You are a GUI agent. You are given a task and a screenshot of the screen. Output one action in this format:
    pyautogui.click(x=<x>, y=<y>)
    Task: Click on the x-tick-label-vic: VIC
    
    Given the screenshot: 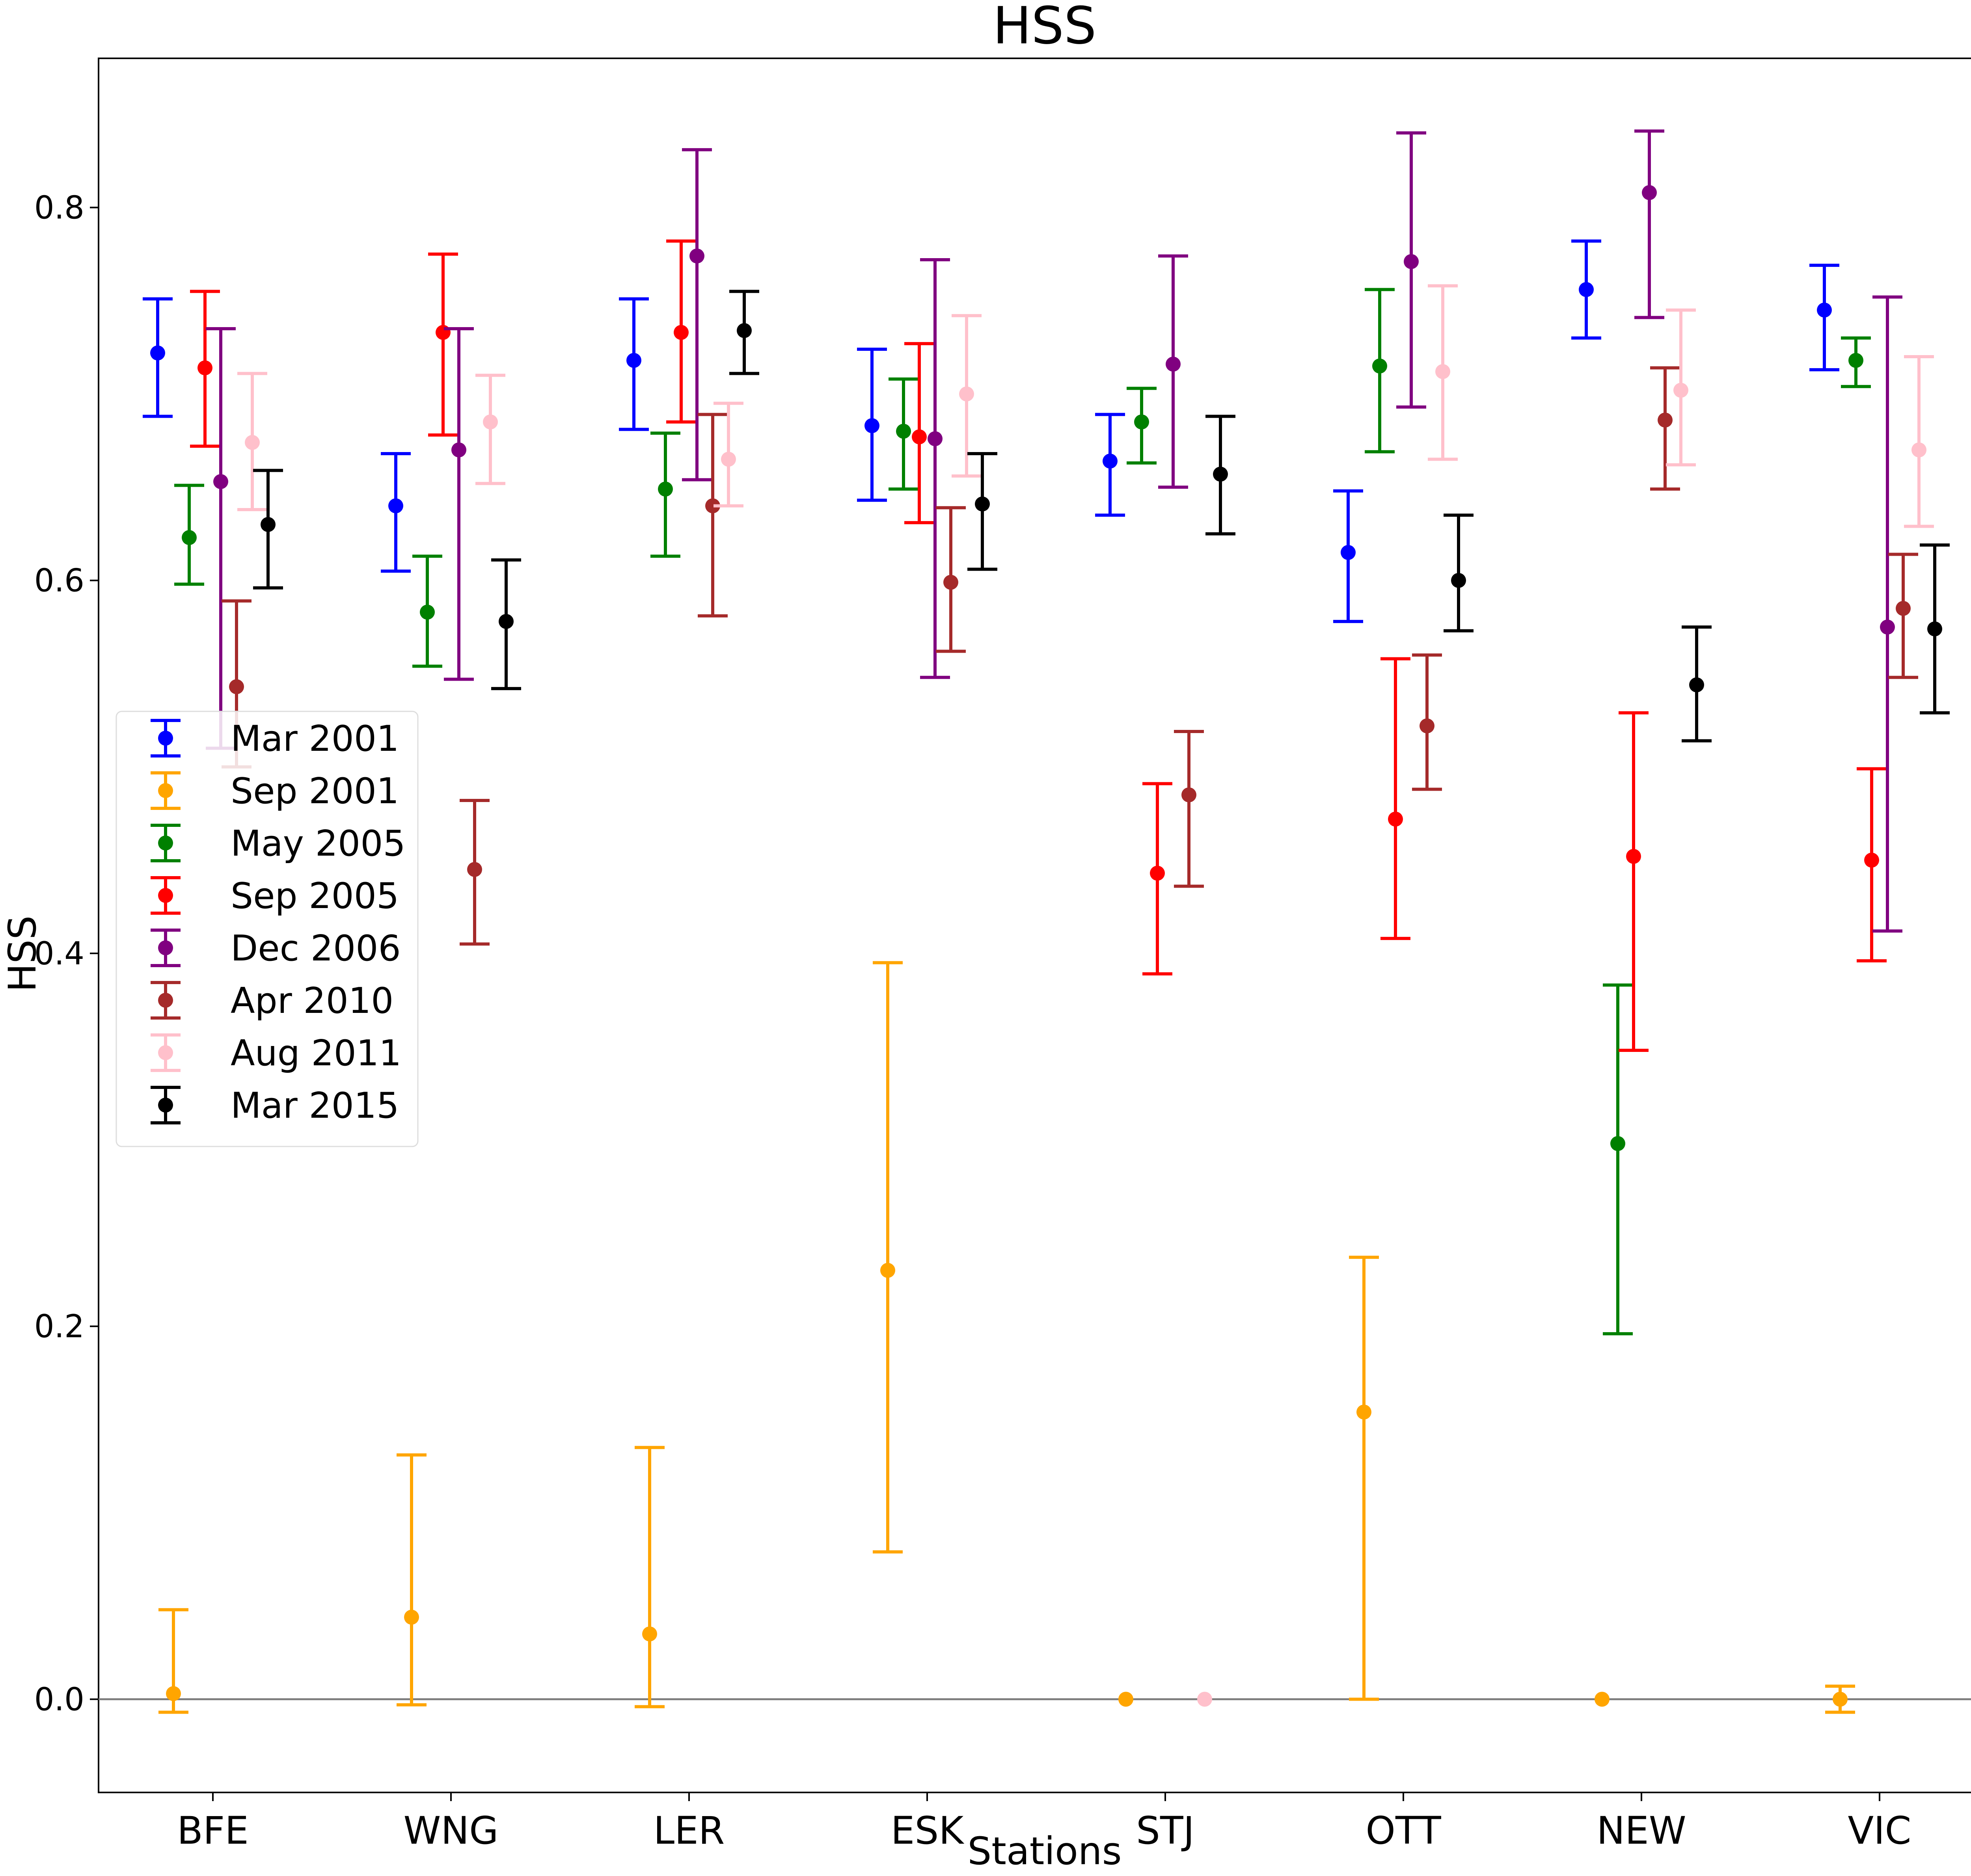 What is the action you would take?
    pyautogui.click(x=1879, y=1831)
    